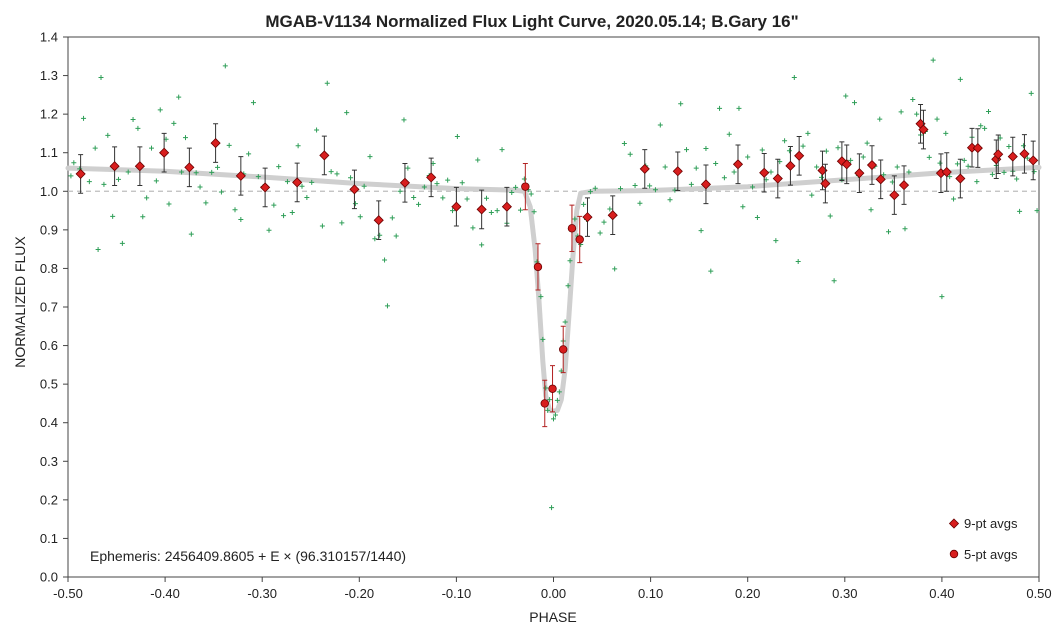 The image size is (1064, 637). I want to click on legend-circle-marker, so click(954, 554).